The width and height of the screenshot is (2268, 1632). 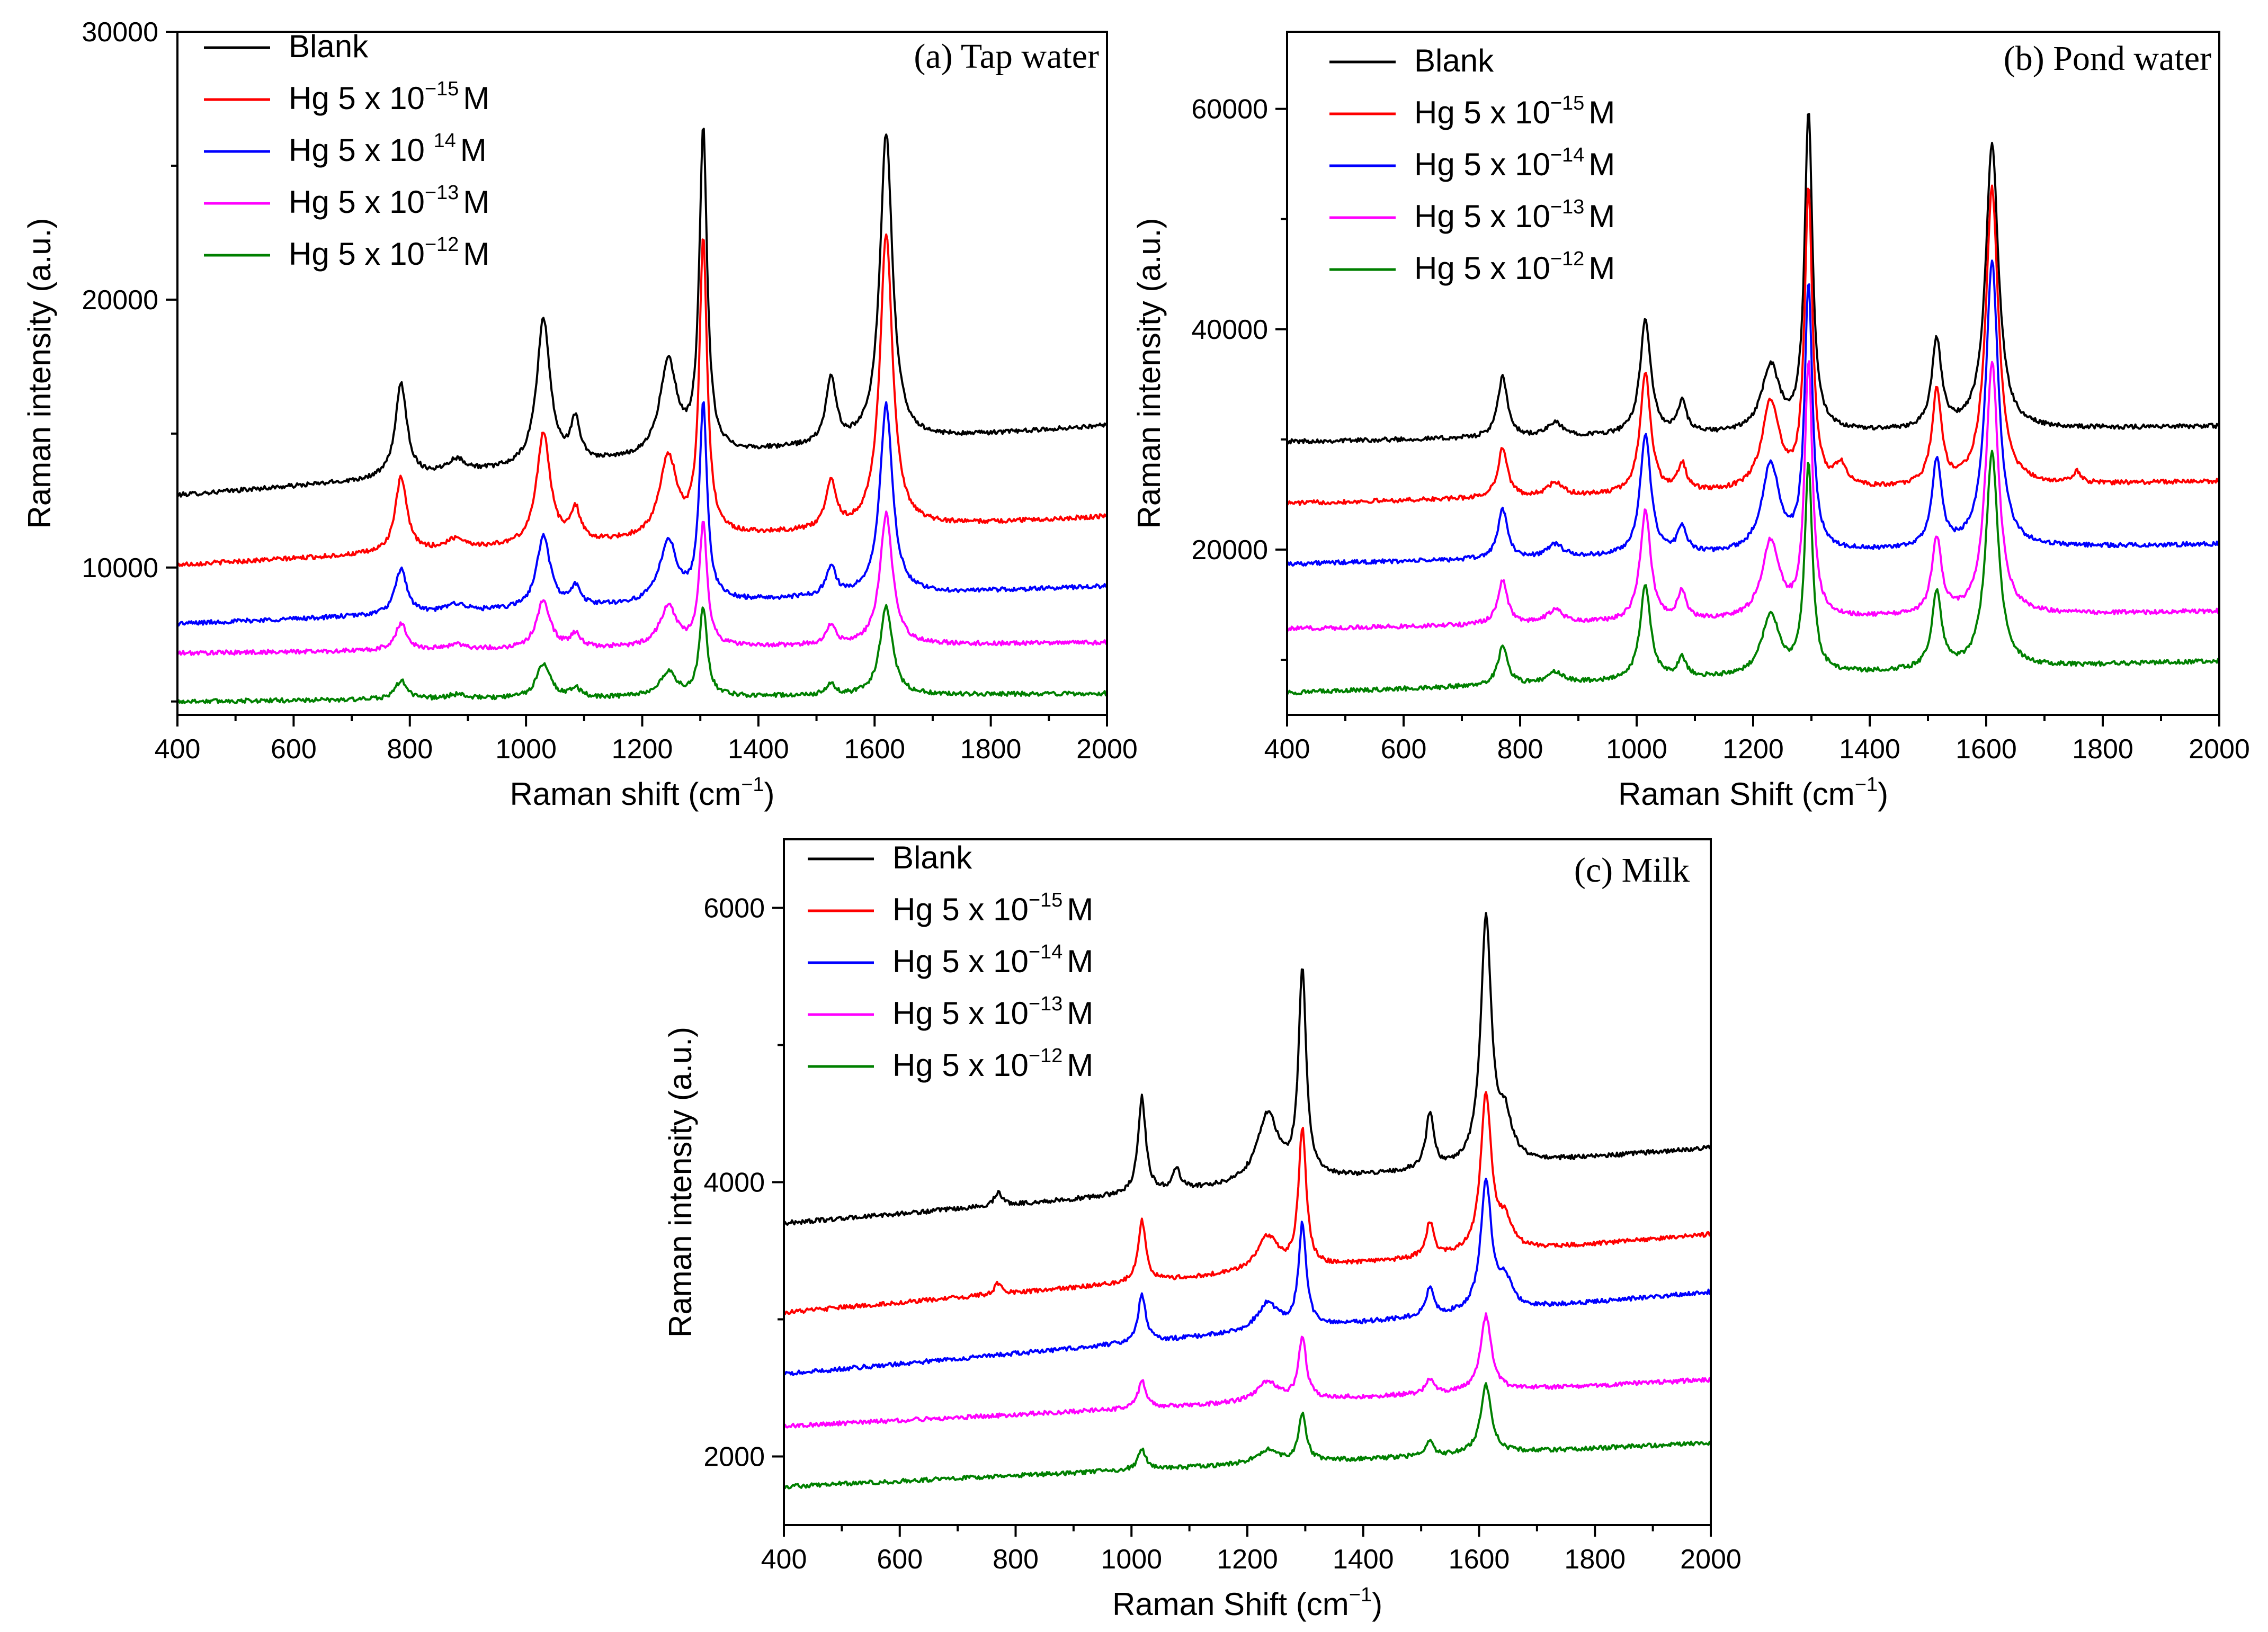 What do you see at coordinates (120, 568) in the screenshot?
I see `y-tick-label: 10000` at bounding box center [120, 568].